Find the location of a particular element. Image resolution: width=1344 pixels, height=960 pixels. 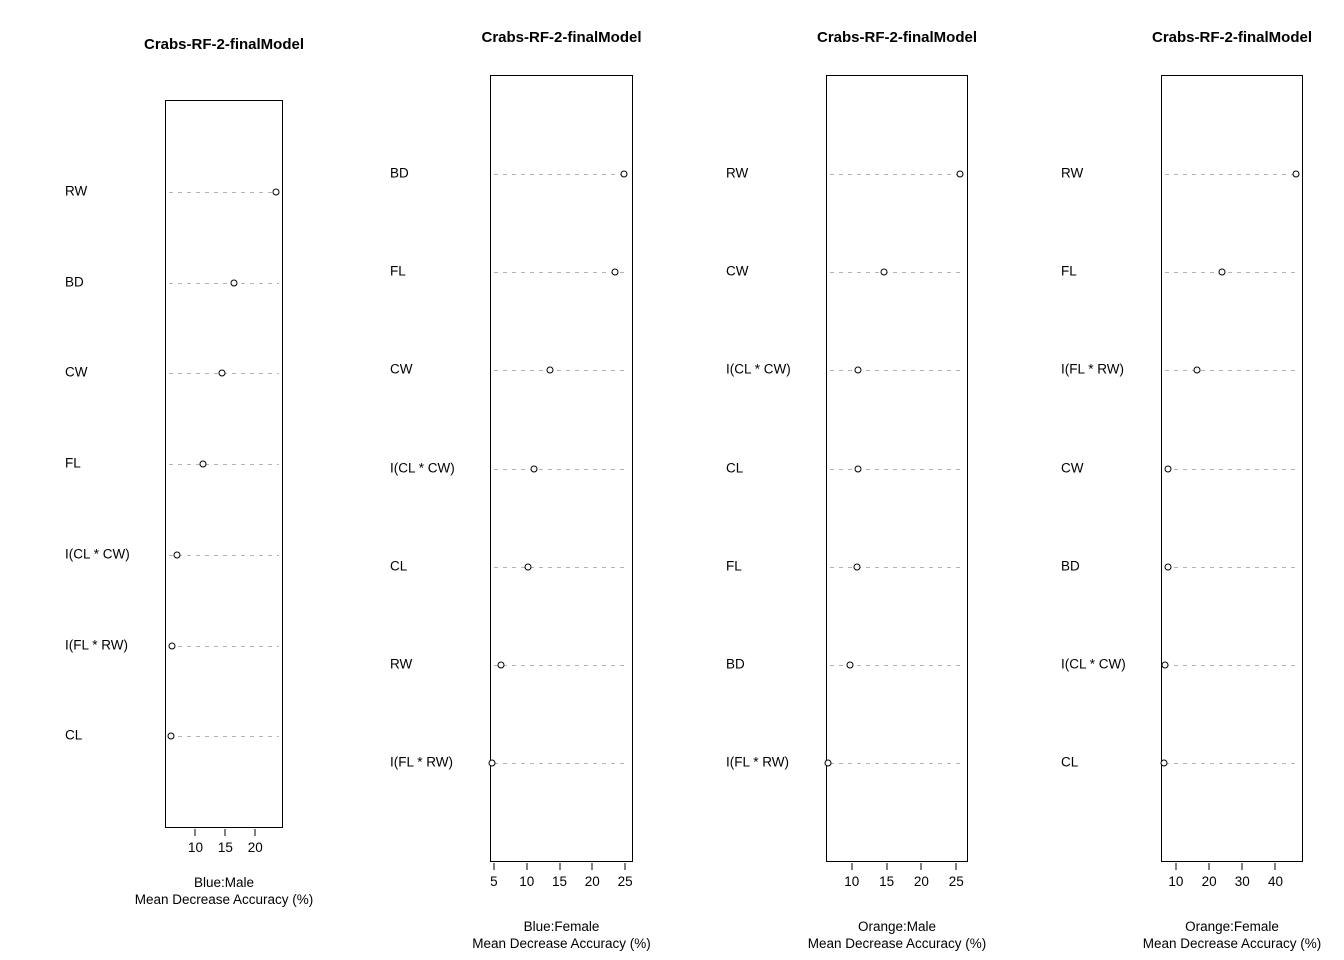

x-tick-label: 5 is located at coordinates (494, 881).